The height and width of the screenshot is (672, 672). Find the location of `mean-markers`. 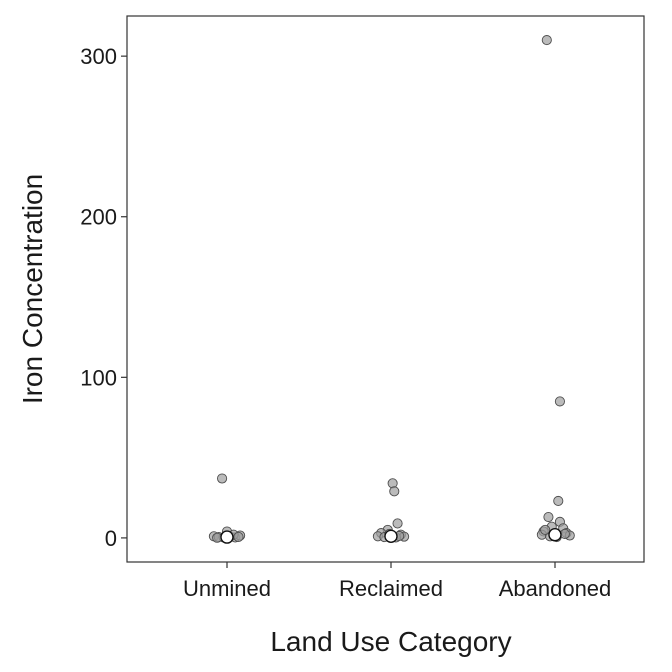

mean-markers is located at coordinates (391, 536).